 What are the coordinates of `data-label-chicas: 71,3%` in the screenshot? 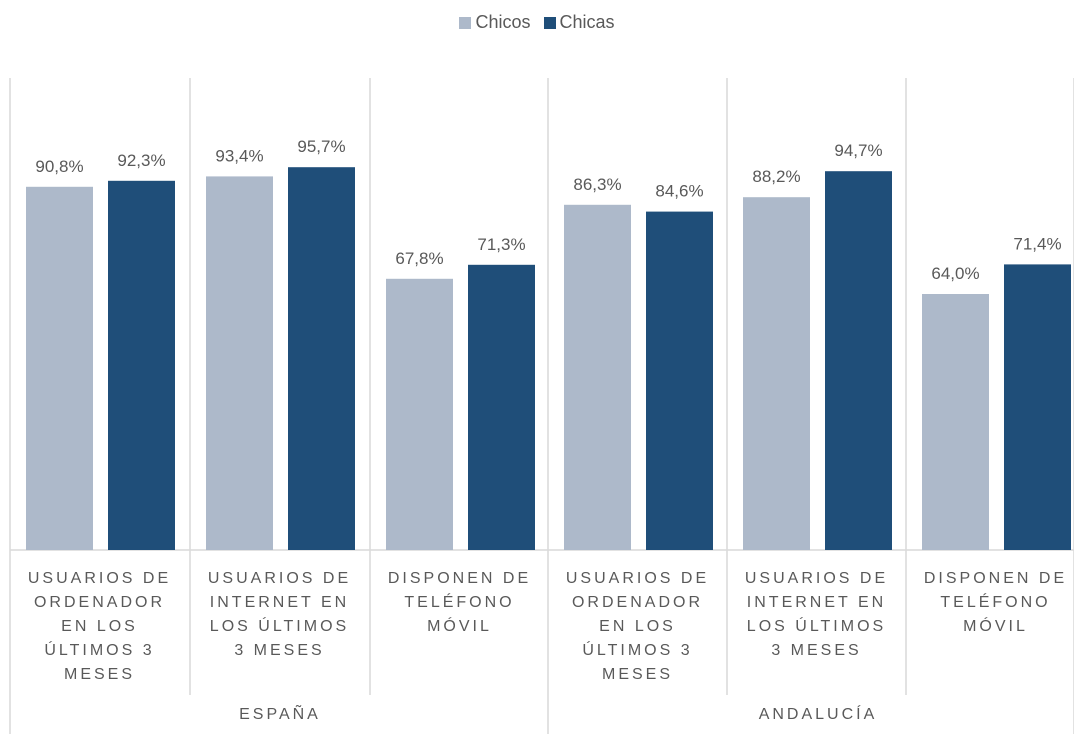 It's located at (501, 244).